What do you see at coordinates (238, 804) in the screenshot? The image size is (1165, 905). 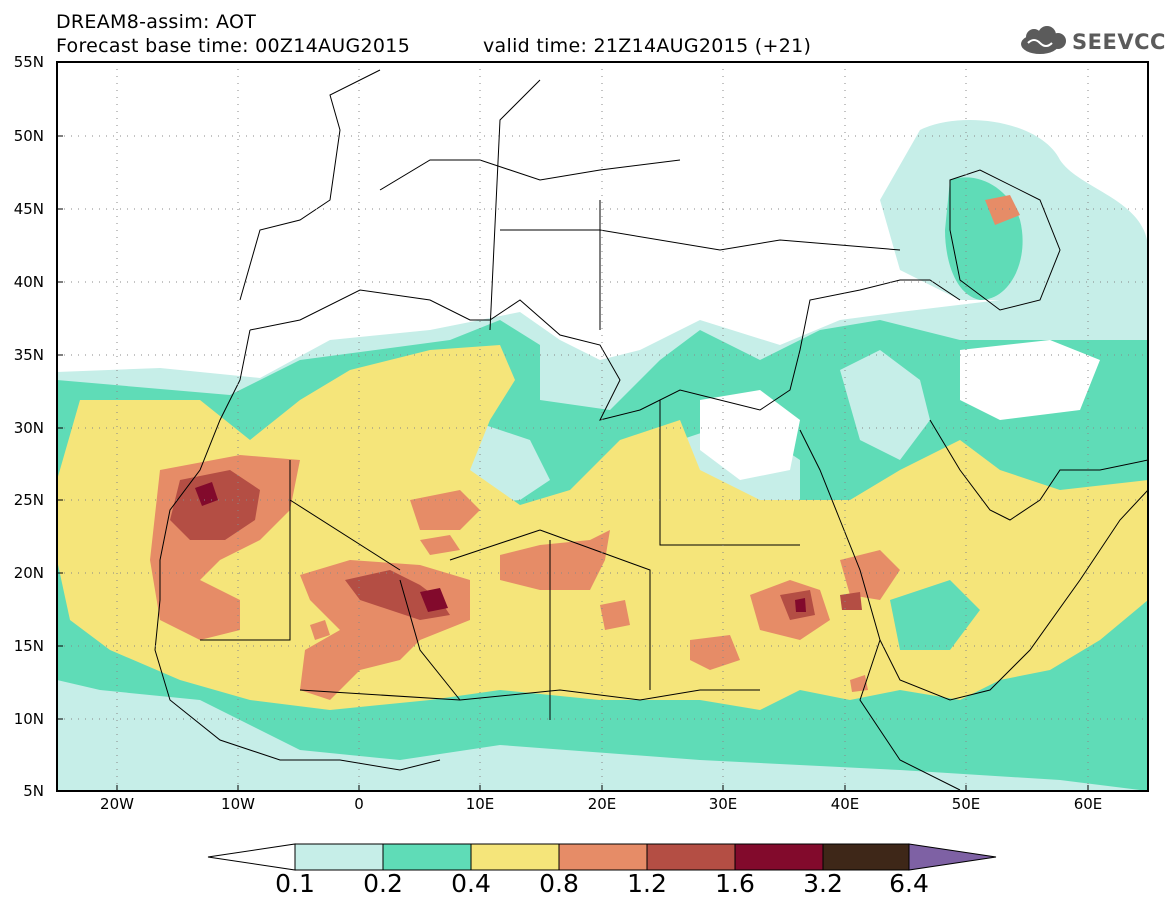 I see `lon-tick-label: 10W` at bounding box center [238, 804].